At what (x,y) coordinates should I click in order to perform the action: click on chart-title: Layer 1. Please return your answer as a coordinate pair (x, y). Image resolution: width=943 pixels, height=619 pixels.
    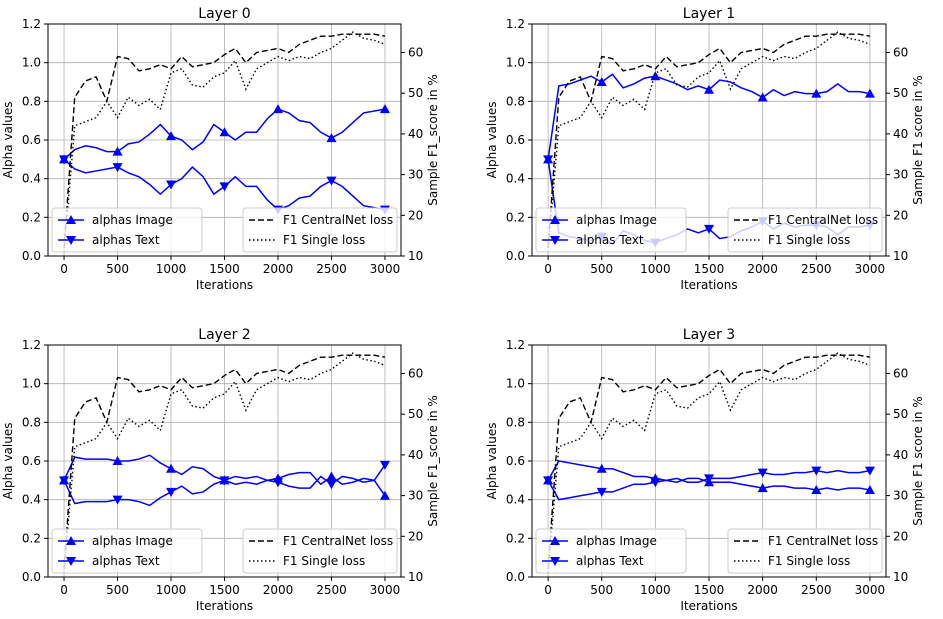
    Looking at the image, I should click on (709, 14).